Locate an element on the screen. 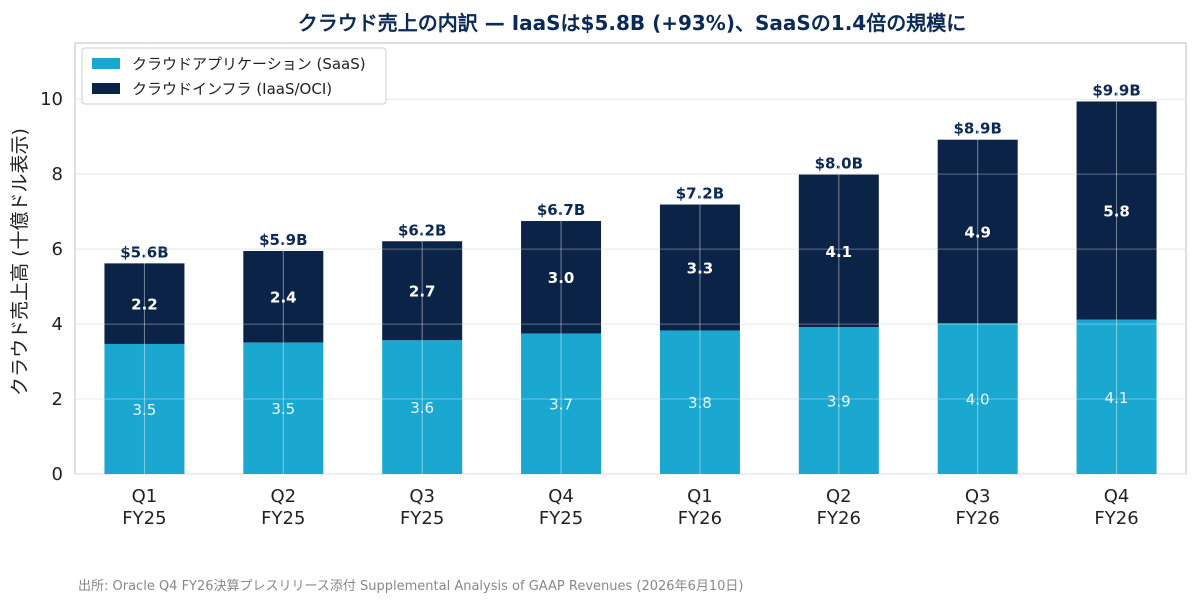  y-tick-label: 6 is located at coordinates (57, 249).